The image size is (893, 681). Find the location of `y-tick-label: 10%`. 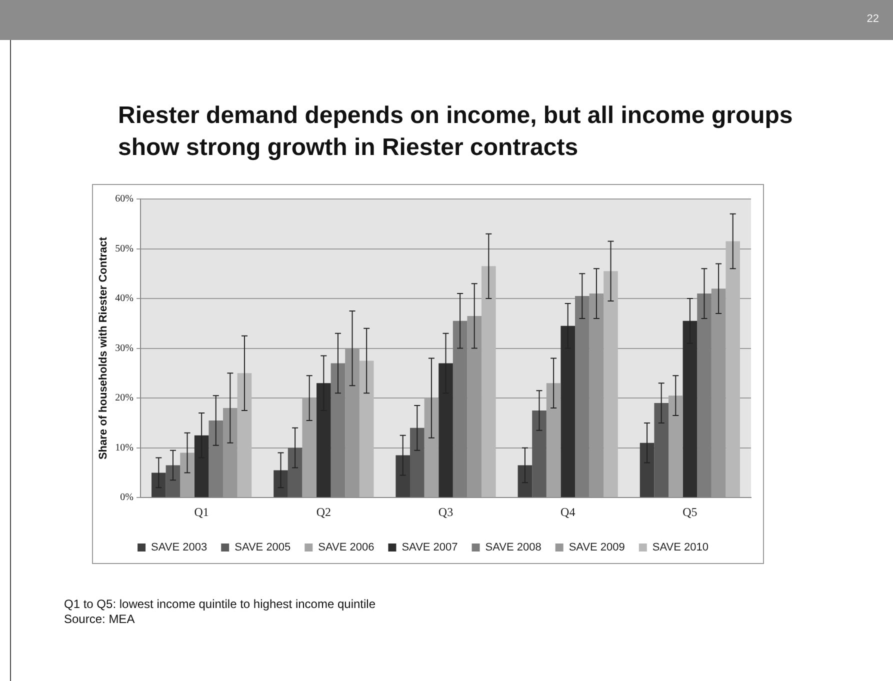

y-tick-label: 10% is located at coordinates (124, 448).